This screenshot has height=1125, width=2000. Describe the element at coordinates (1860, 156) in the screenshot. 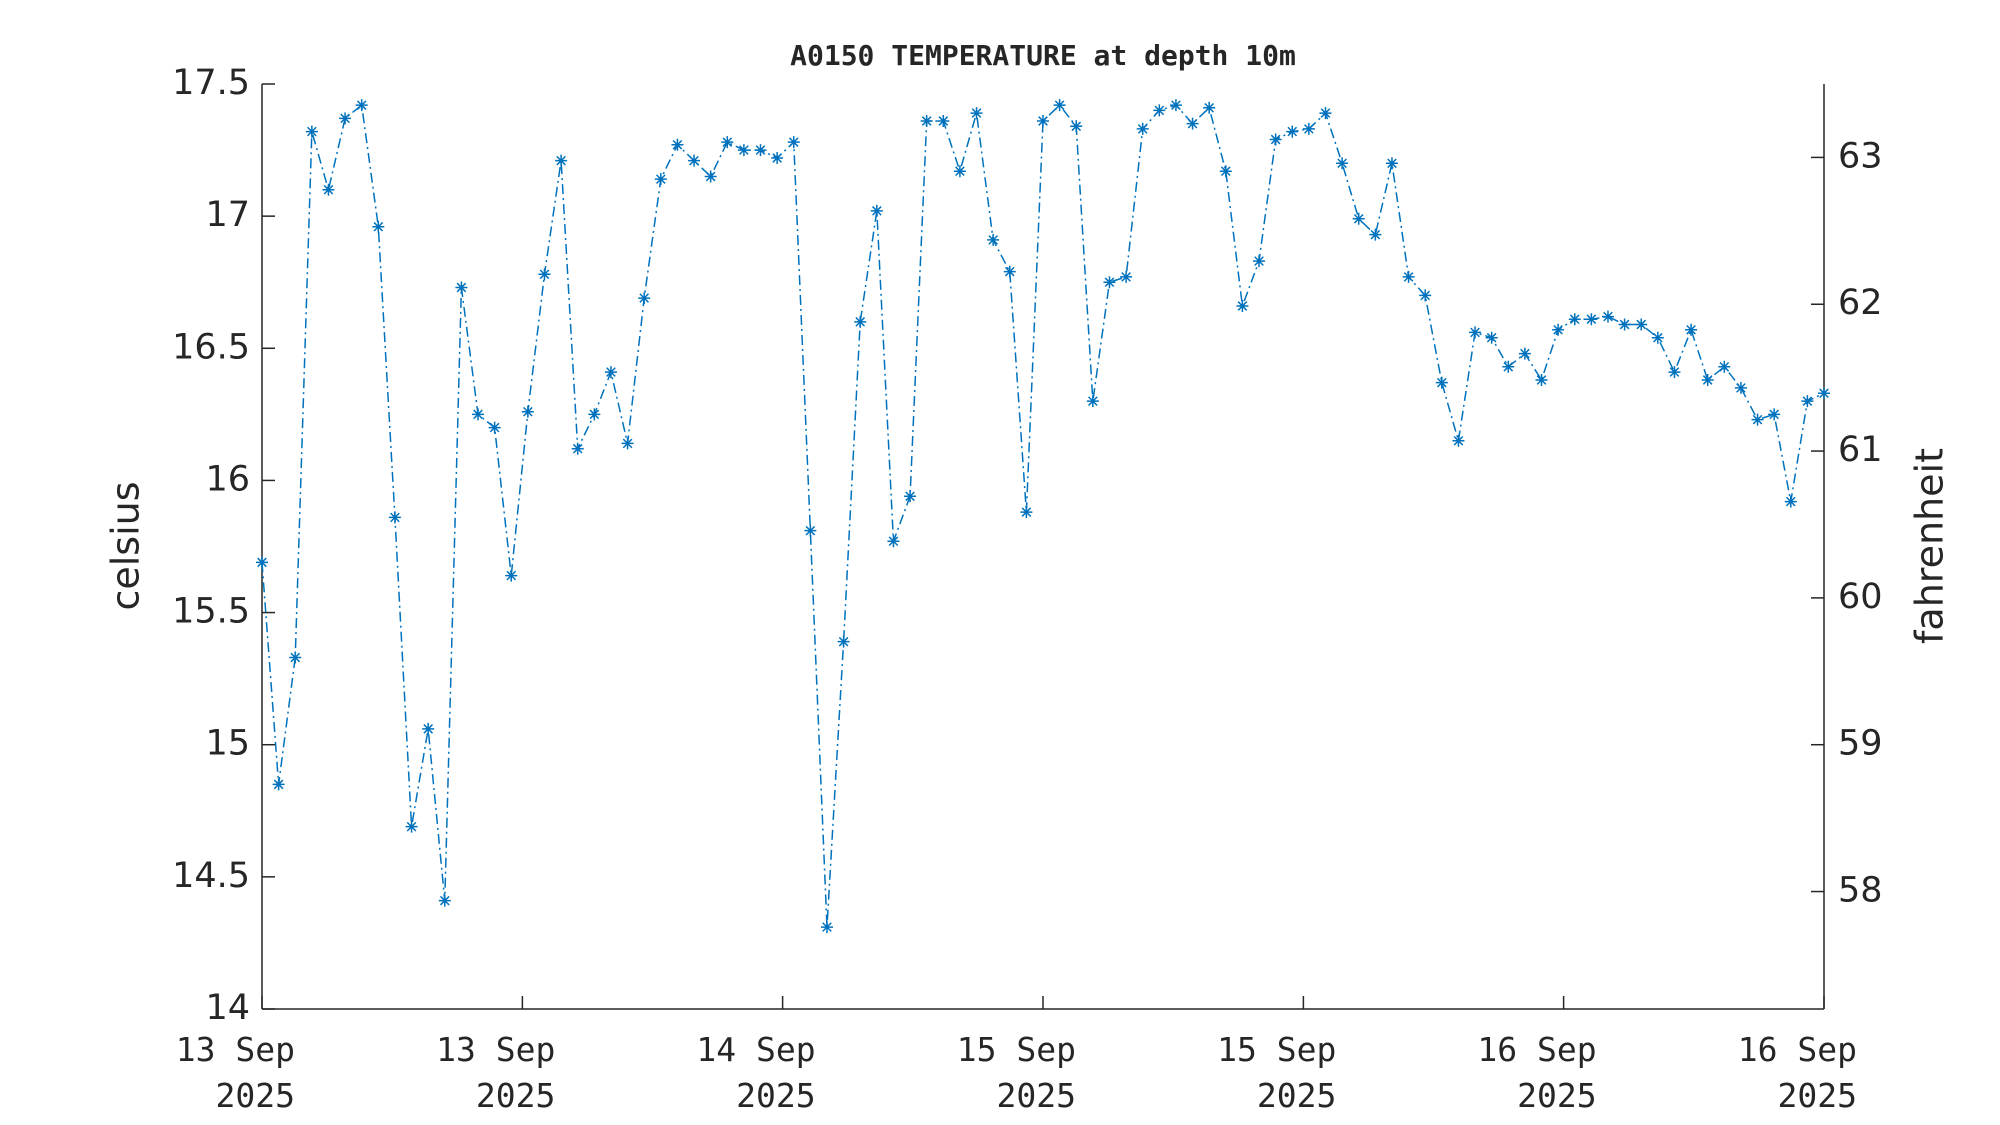

I see `y2-tick-label: 63` at that location.